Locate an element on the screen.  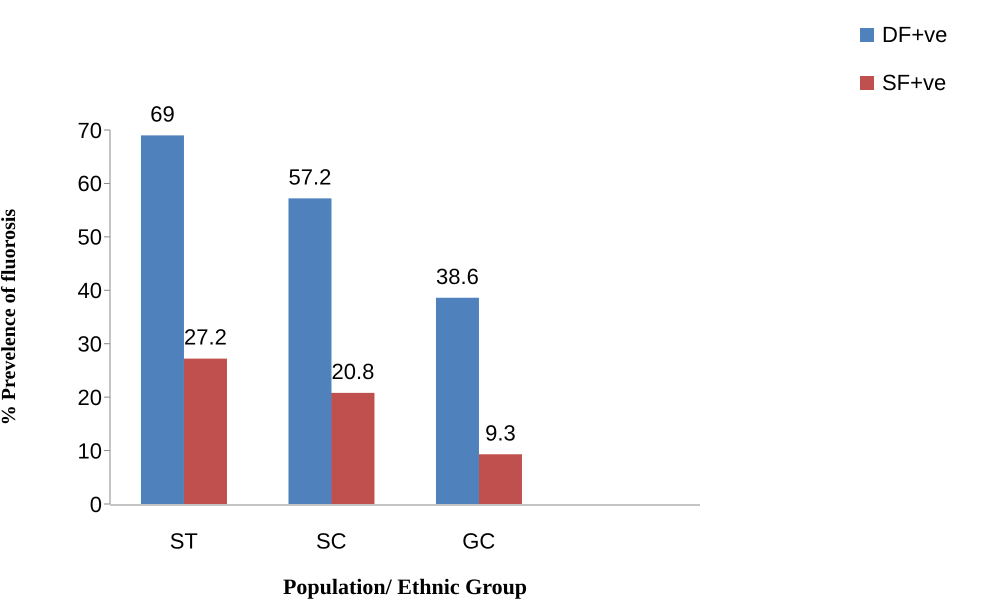
x-axis-title: Population/ Ethnic Group is located at coordinates (405, 586).